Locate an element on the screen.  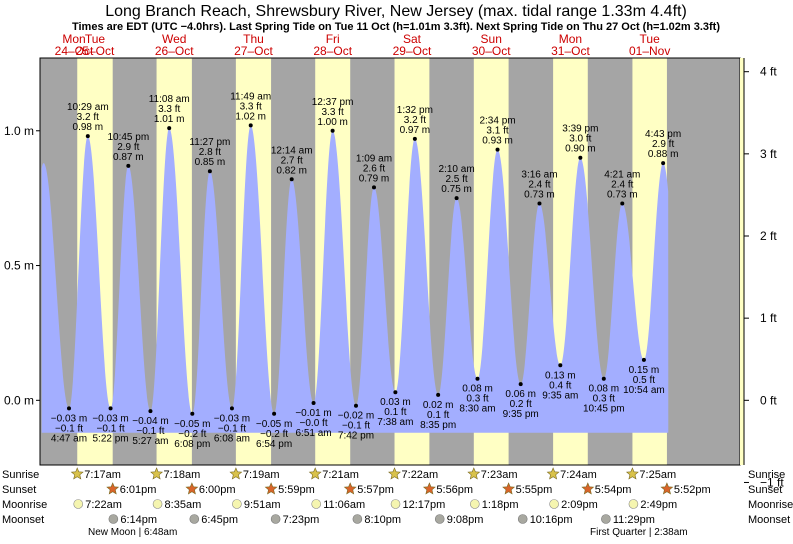
day-name: Wed is located at coordinates (174, 39).